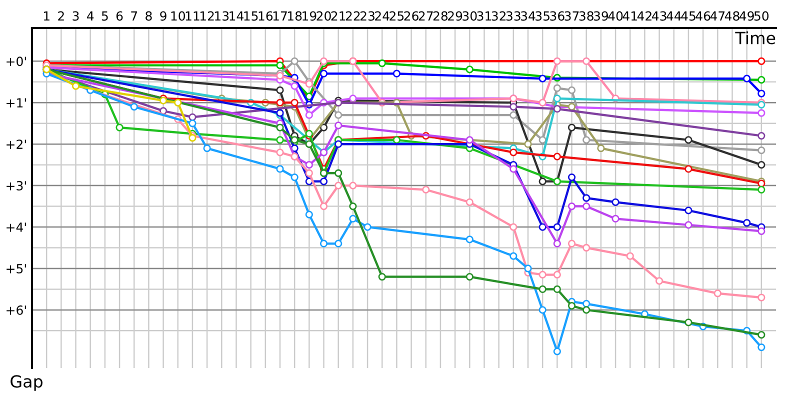 The height and width of the screenshot is (400, 800). Describe the element at coordinates (543, 16) in the screenshot. I see `x-tick-label: 35` at that location.